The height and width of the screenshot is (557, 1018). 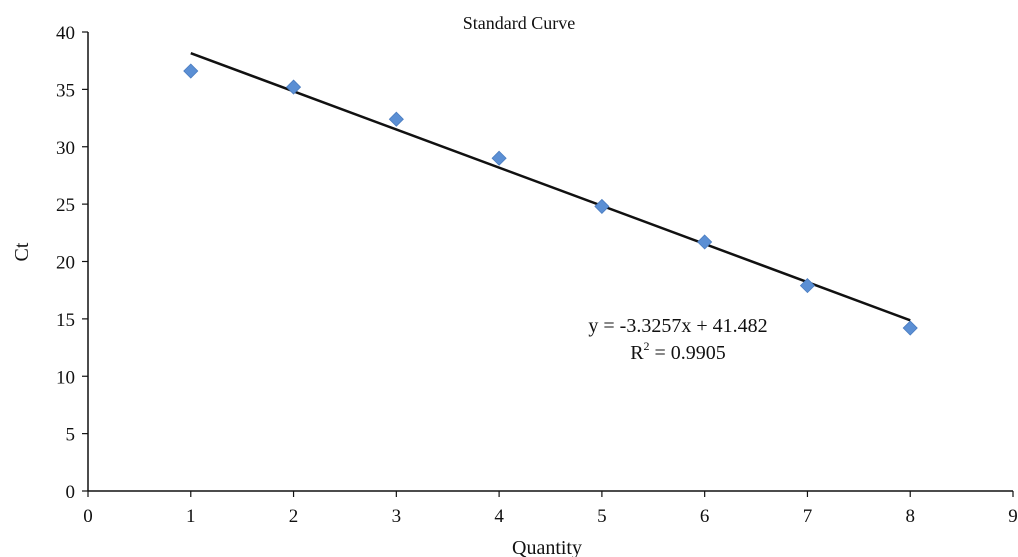 What do you see at coordinates (88, 516) in the screenshot?
I see `x-tick-label: 0` at bounding box center [88, 516].